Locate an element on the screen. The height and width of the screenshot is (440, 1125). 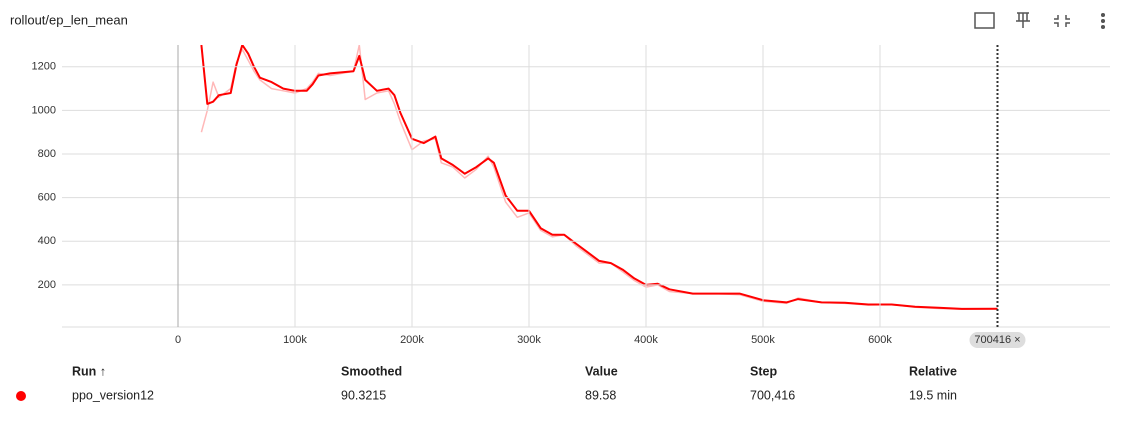
y-tick-label: 400 is located at coordinates (47, 241).